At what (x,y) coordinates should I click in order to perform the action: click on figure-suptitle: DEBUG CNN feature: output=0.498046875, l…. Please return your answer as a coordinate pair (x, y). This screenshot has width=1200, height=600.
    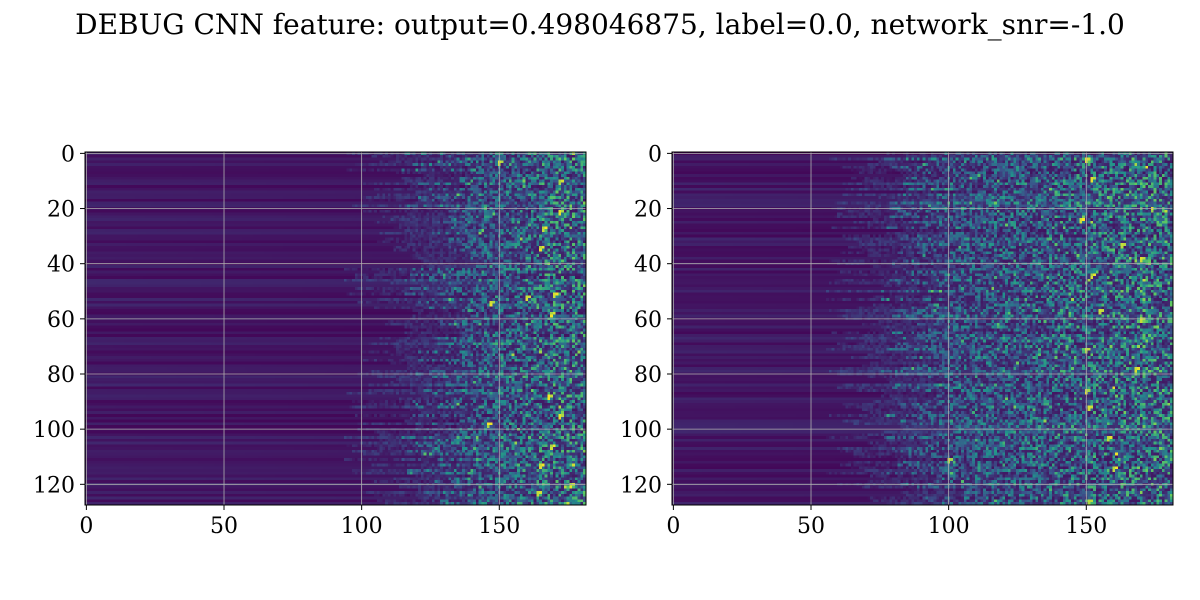
    Looking at the image, I should click on (600, 24).